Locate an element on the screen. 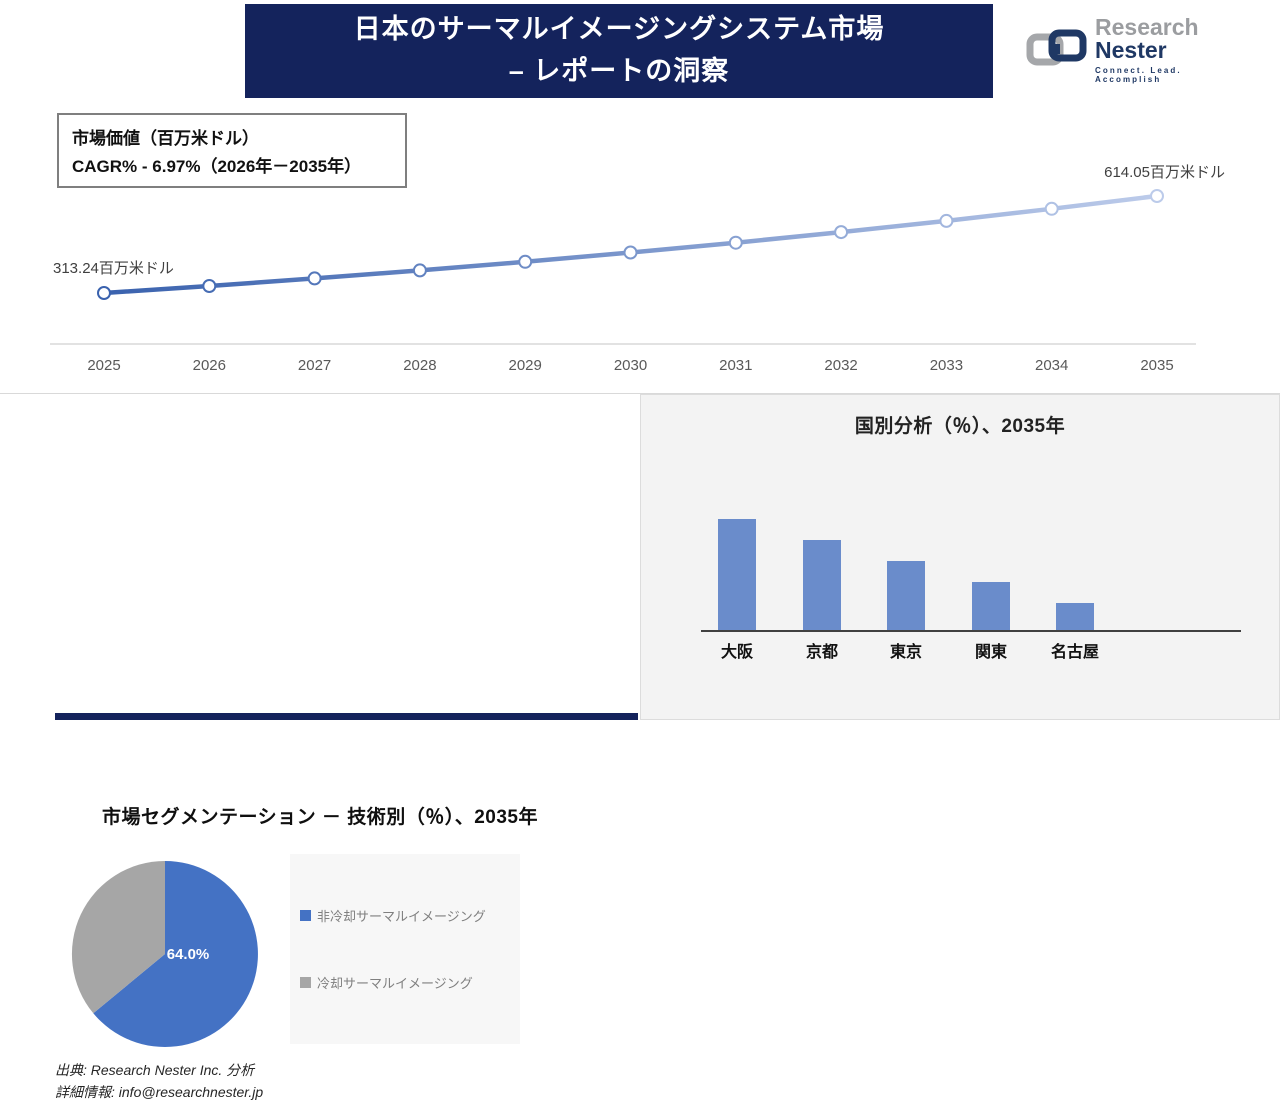  pie-legend: 非冷却サーマルイメージング 冷却サーマルイメージング is located at coordinates (405, 949).